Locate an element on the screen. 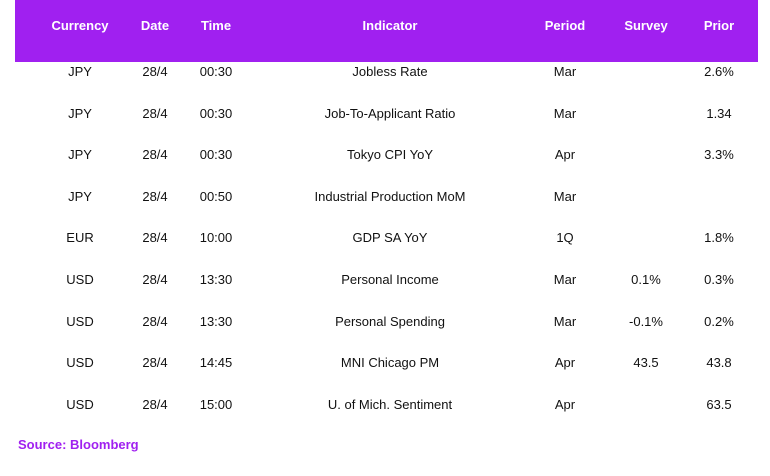 This screenshot has width=770, height=476. cell-survey: 0.1% is located at coordinates (646, 279).